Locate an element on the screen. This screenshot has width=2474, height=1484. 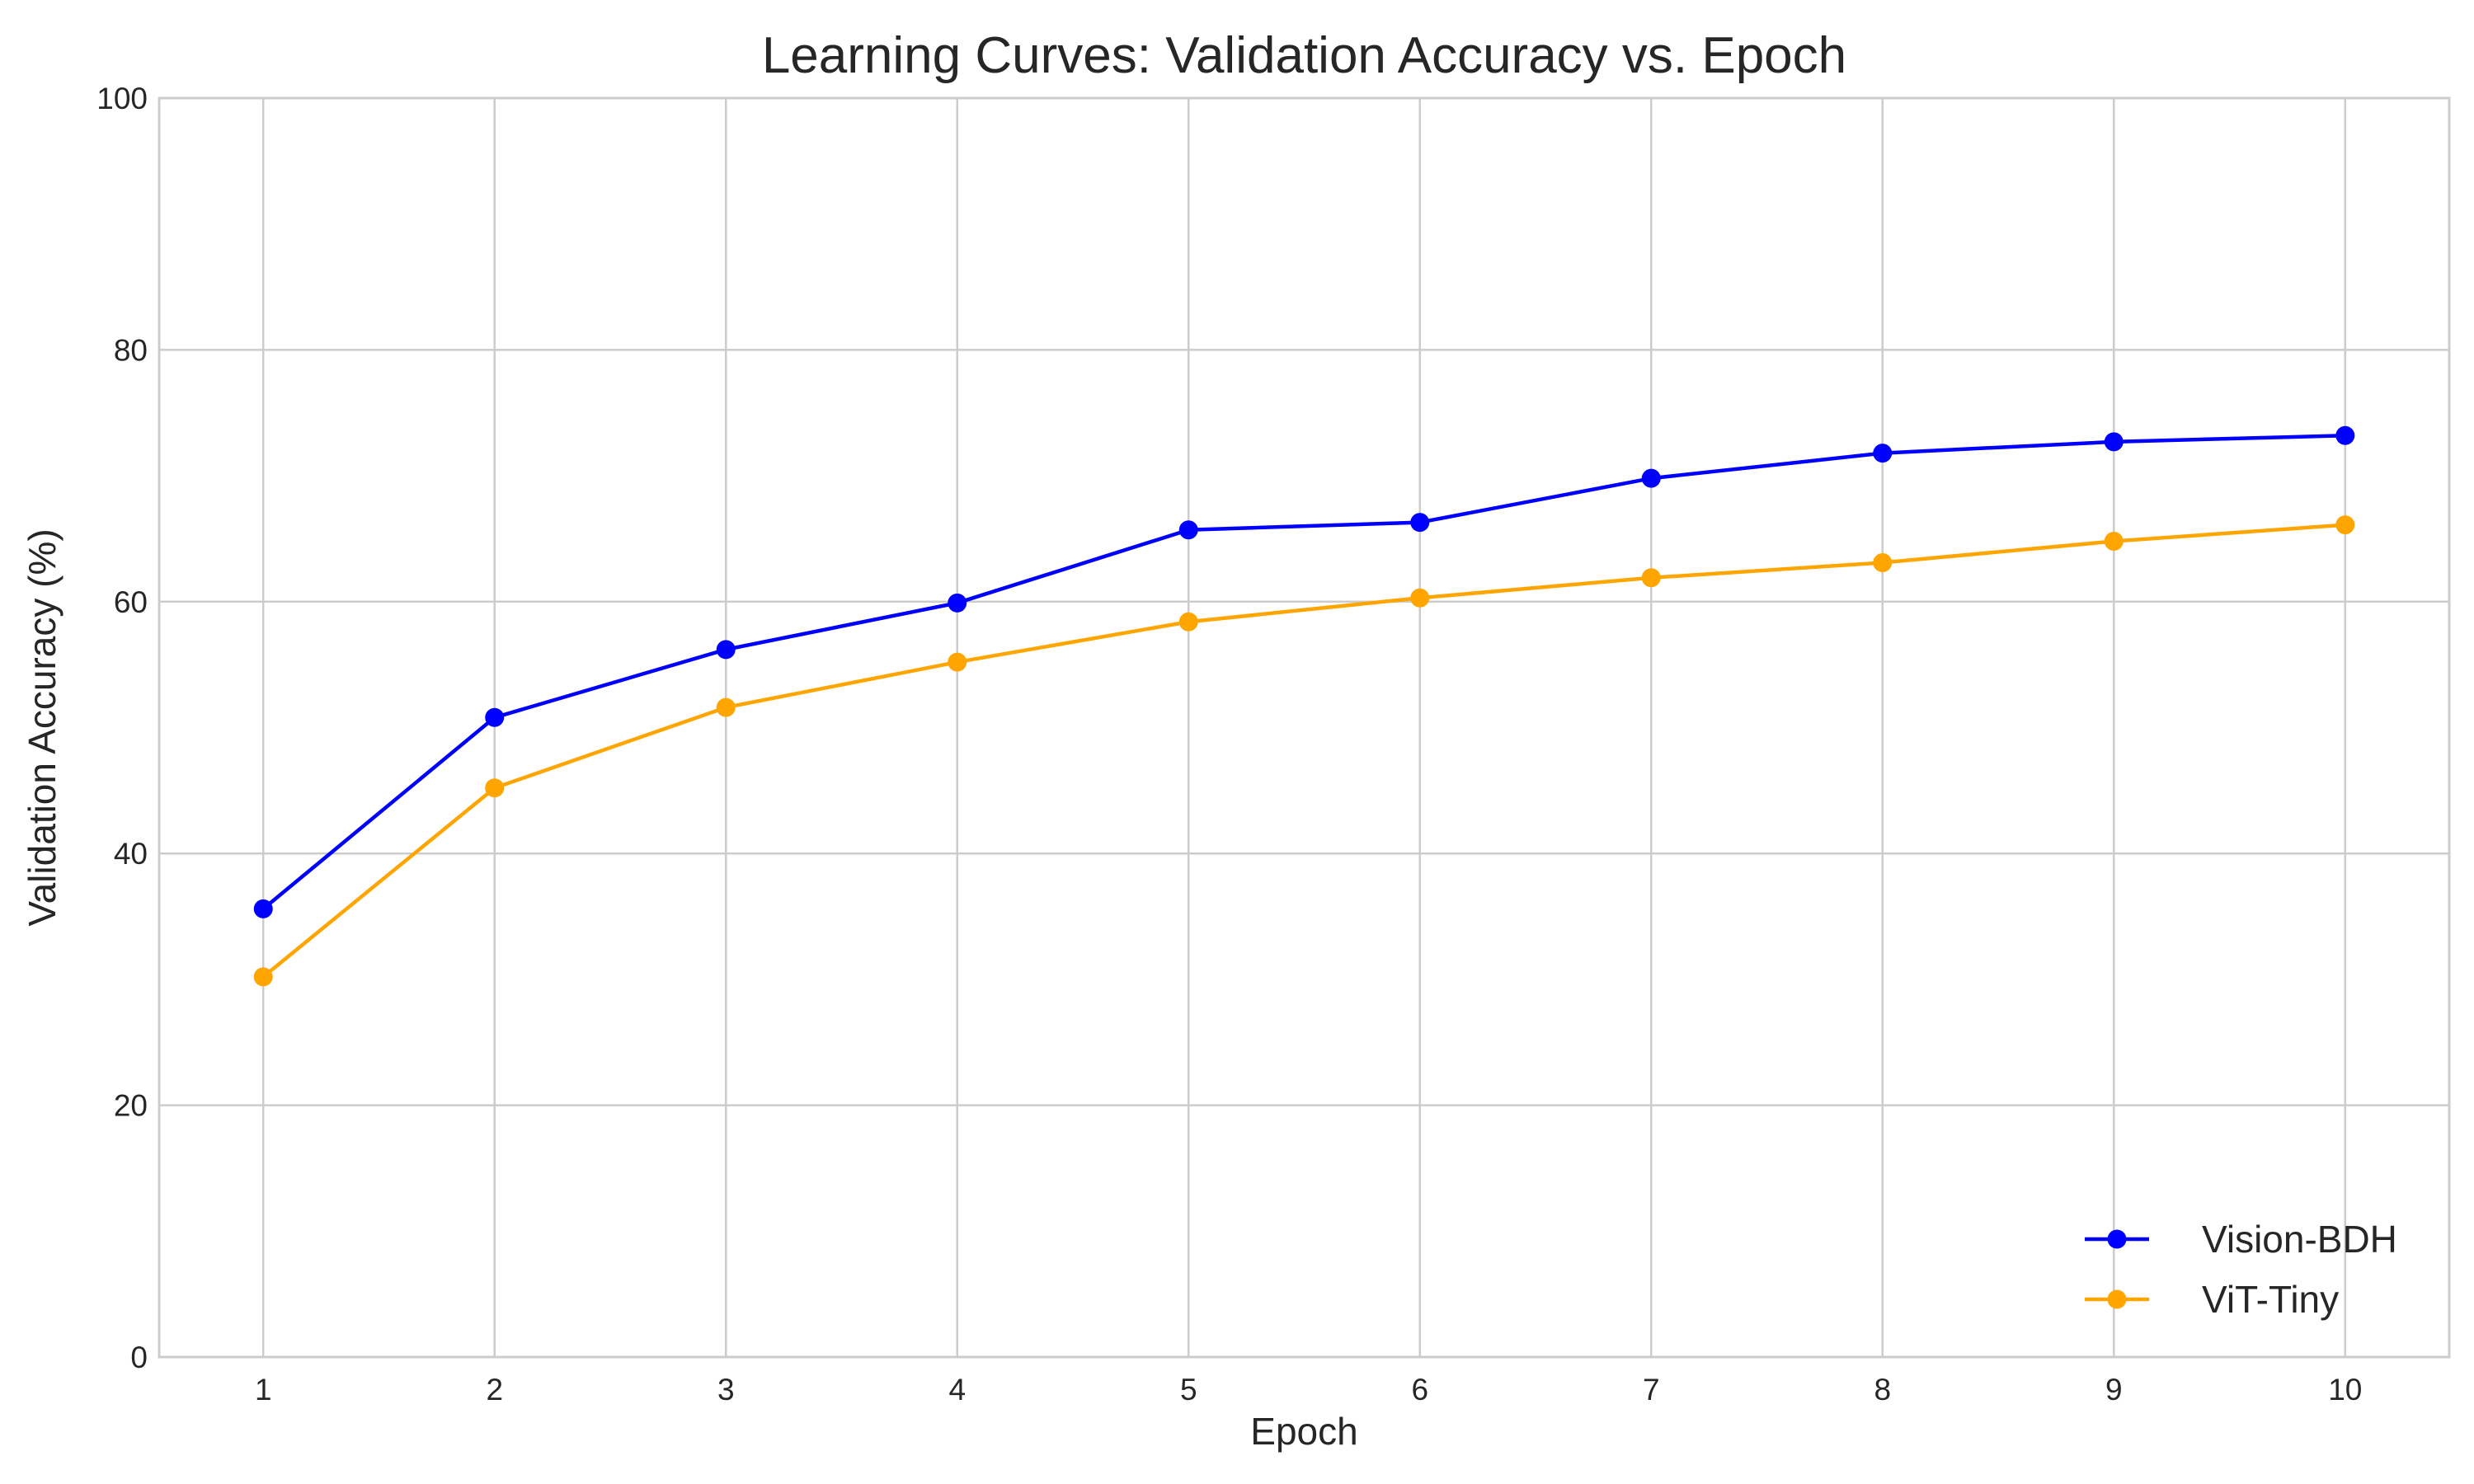
y-tick-label: 60 is located at coordinates (131, 602).